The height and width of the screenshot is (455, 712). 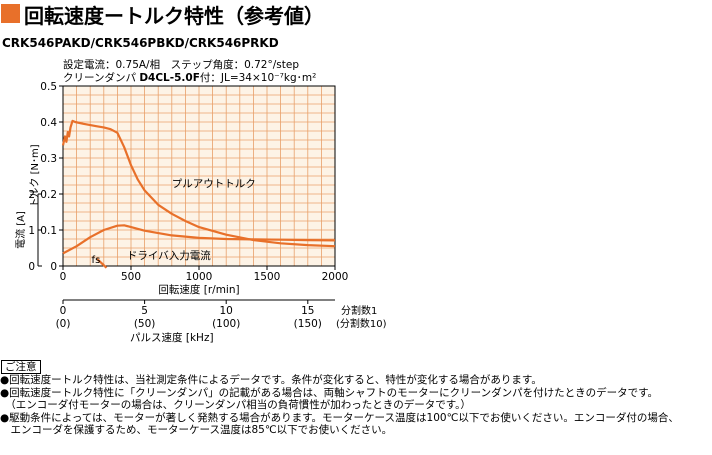 I want to click on x-tick-label: 0, so click(x=63, y=277).